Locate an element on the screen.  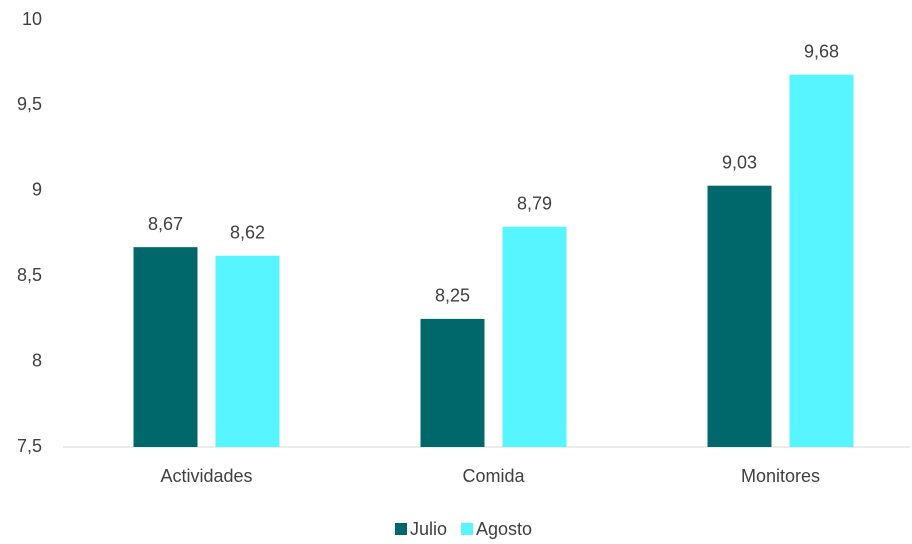
data-label: 8,79 is located at coordinates (534, 203).